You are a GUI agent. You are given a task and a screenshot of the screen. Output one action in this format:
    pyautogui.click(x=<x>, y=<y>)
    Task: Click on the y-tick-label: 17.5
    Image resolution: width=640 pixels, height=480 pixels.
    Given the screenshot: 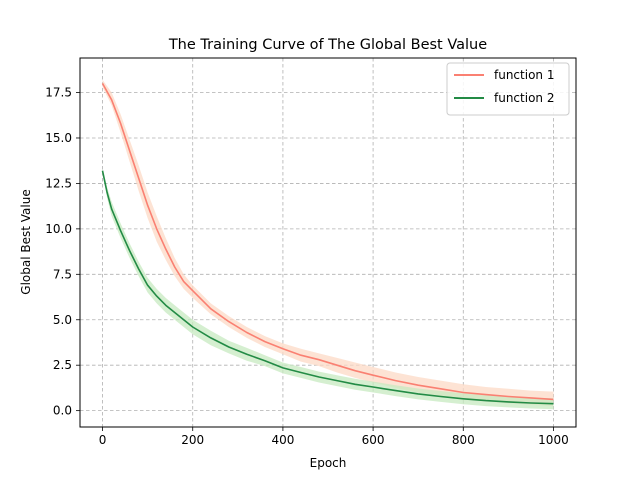 What is the action you would take?
    pyautogui.click(x=58, y=93)
    